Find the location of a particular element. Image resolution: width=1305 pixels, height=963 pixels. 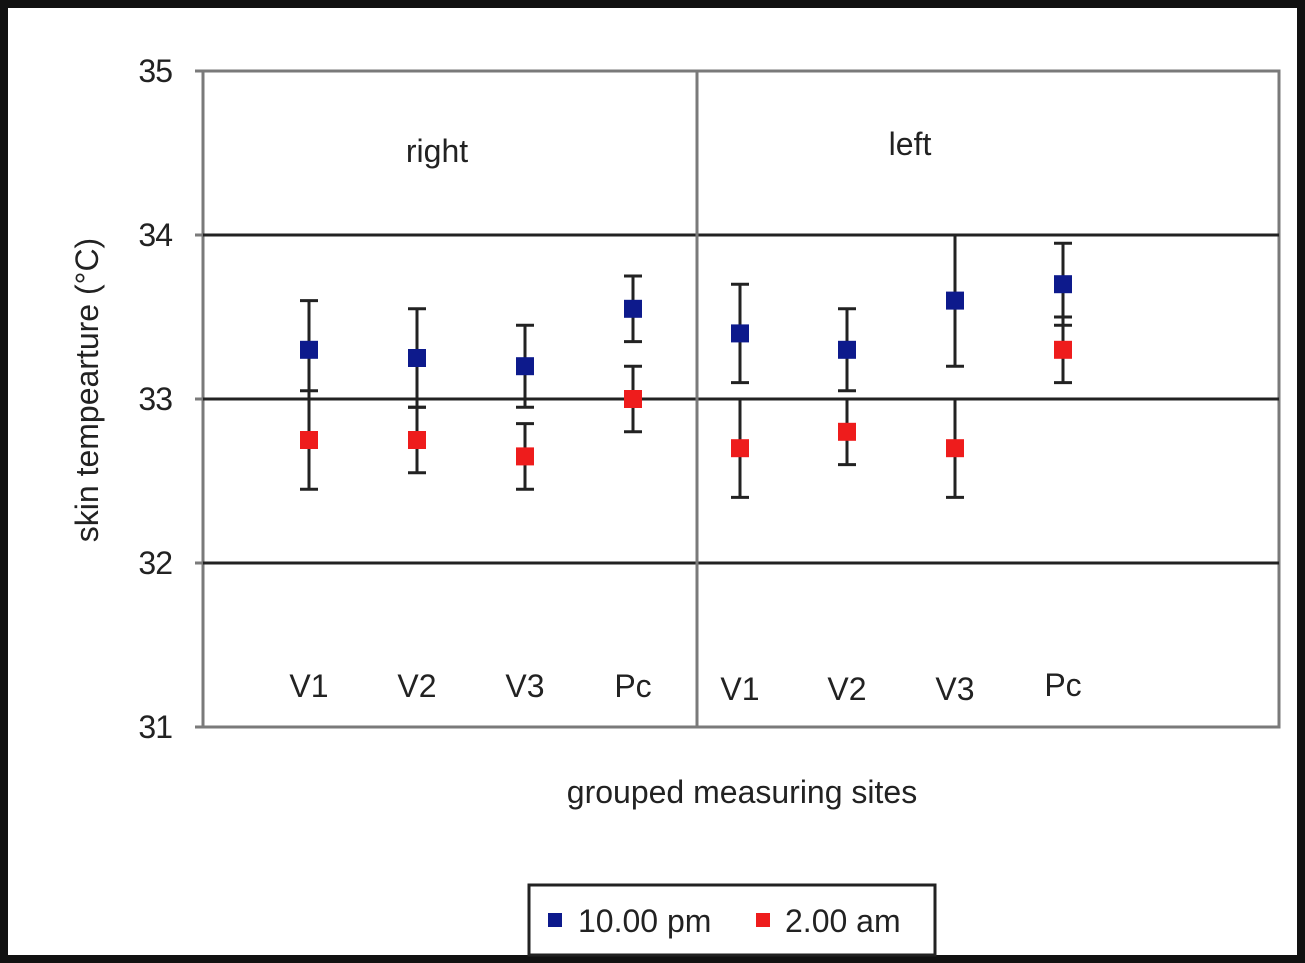

category-label-right-v3: V3 is located at coordinates (524, 686).